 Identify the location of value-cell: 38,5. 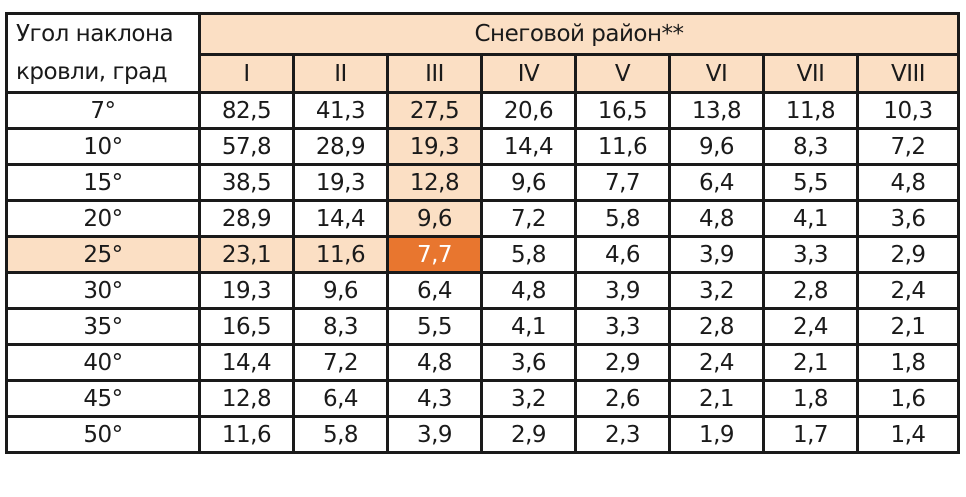
(246, 182).